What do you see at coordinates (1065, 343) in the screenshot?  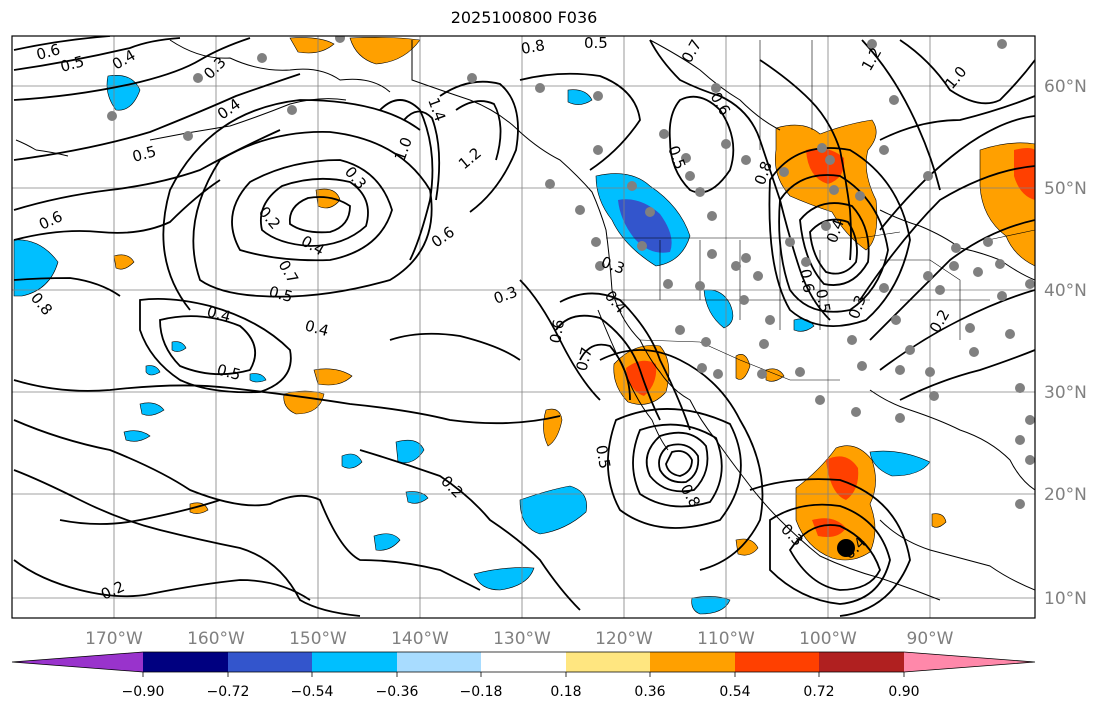 I see `latitude-axis: 60°N 50°N 40°N 30°N 20°N 10°N` at bounding box center [1065, 343].